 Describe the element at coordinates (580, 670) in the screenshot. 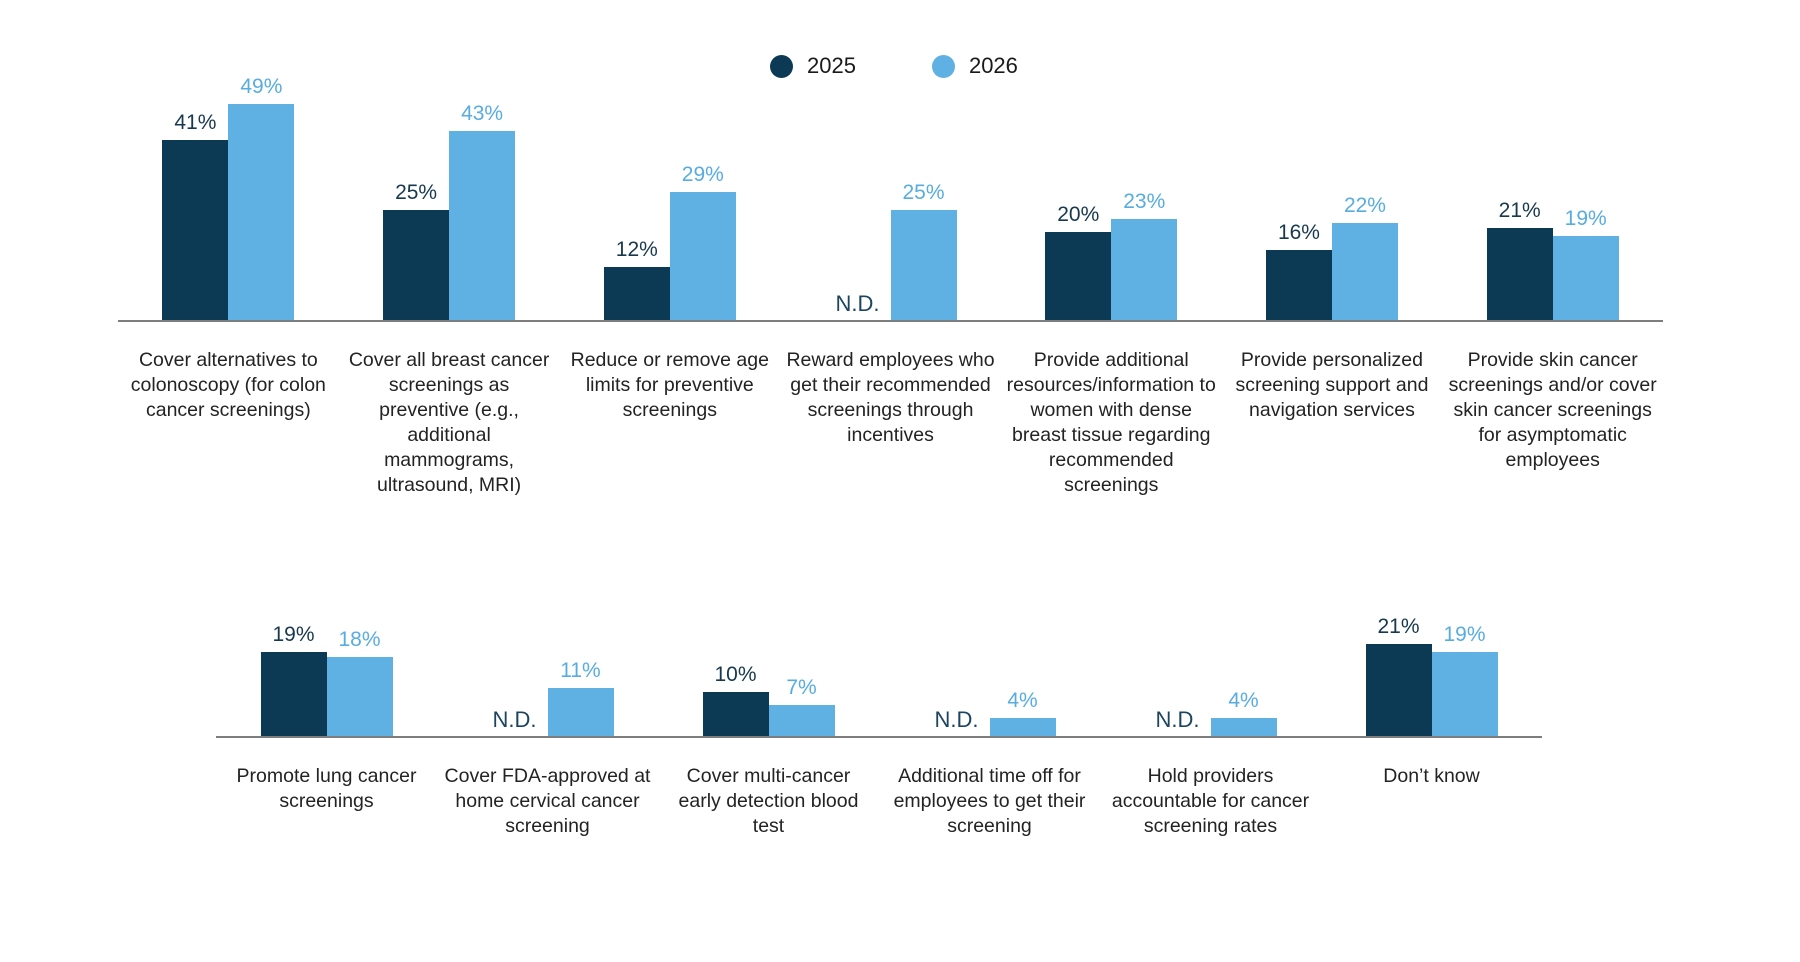

I see `value-label-2026: 11%` at that location.